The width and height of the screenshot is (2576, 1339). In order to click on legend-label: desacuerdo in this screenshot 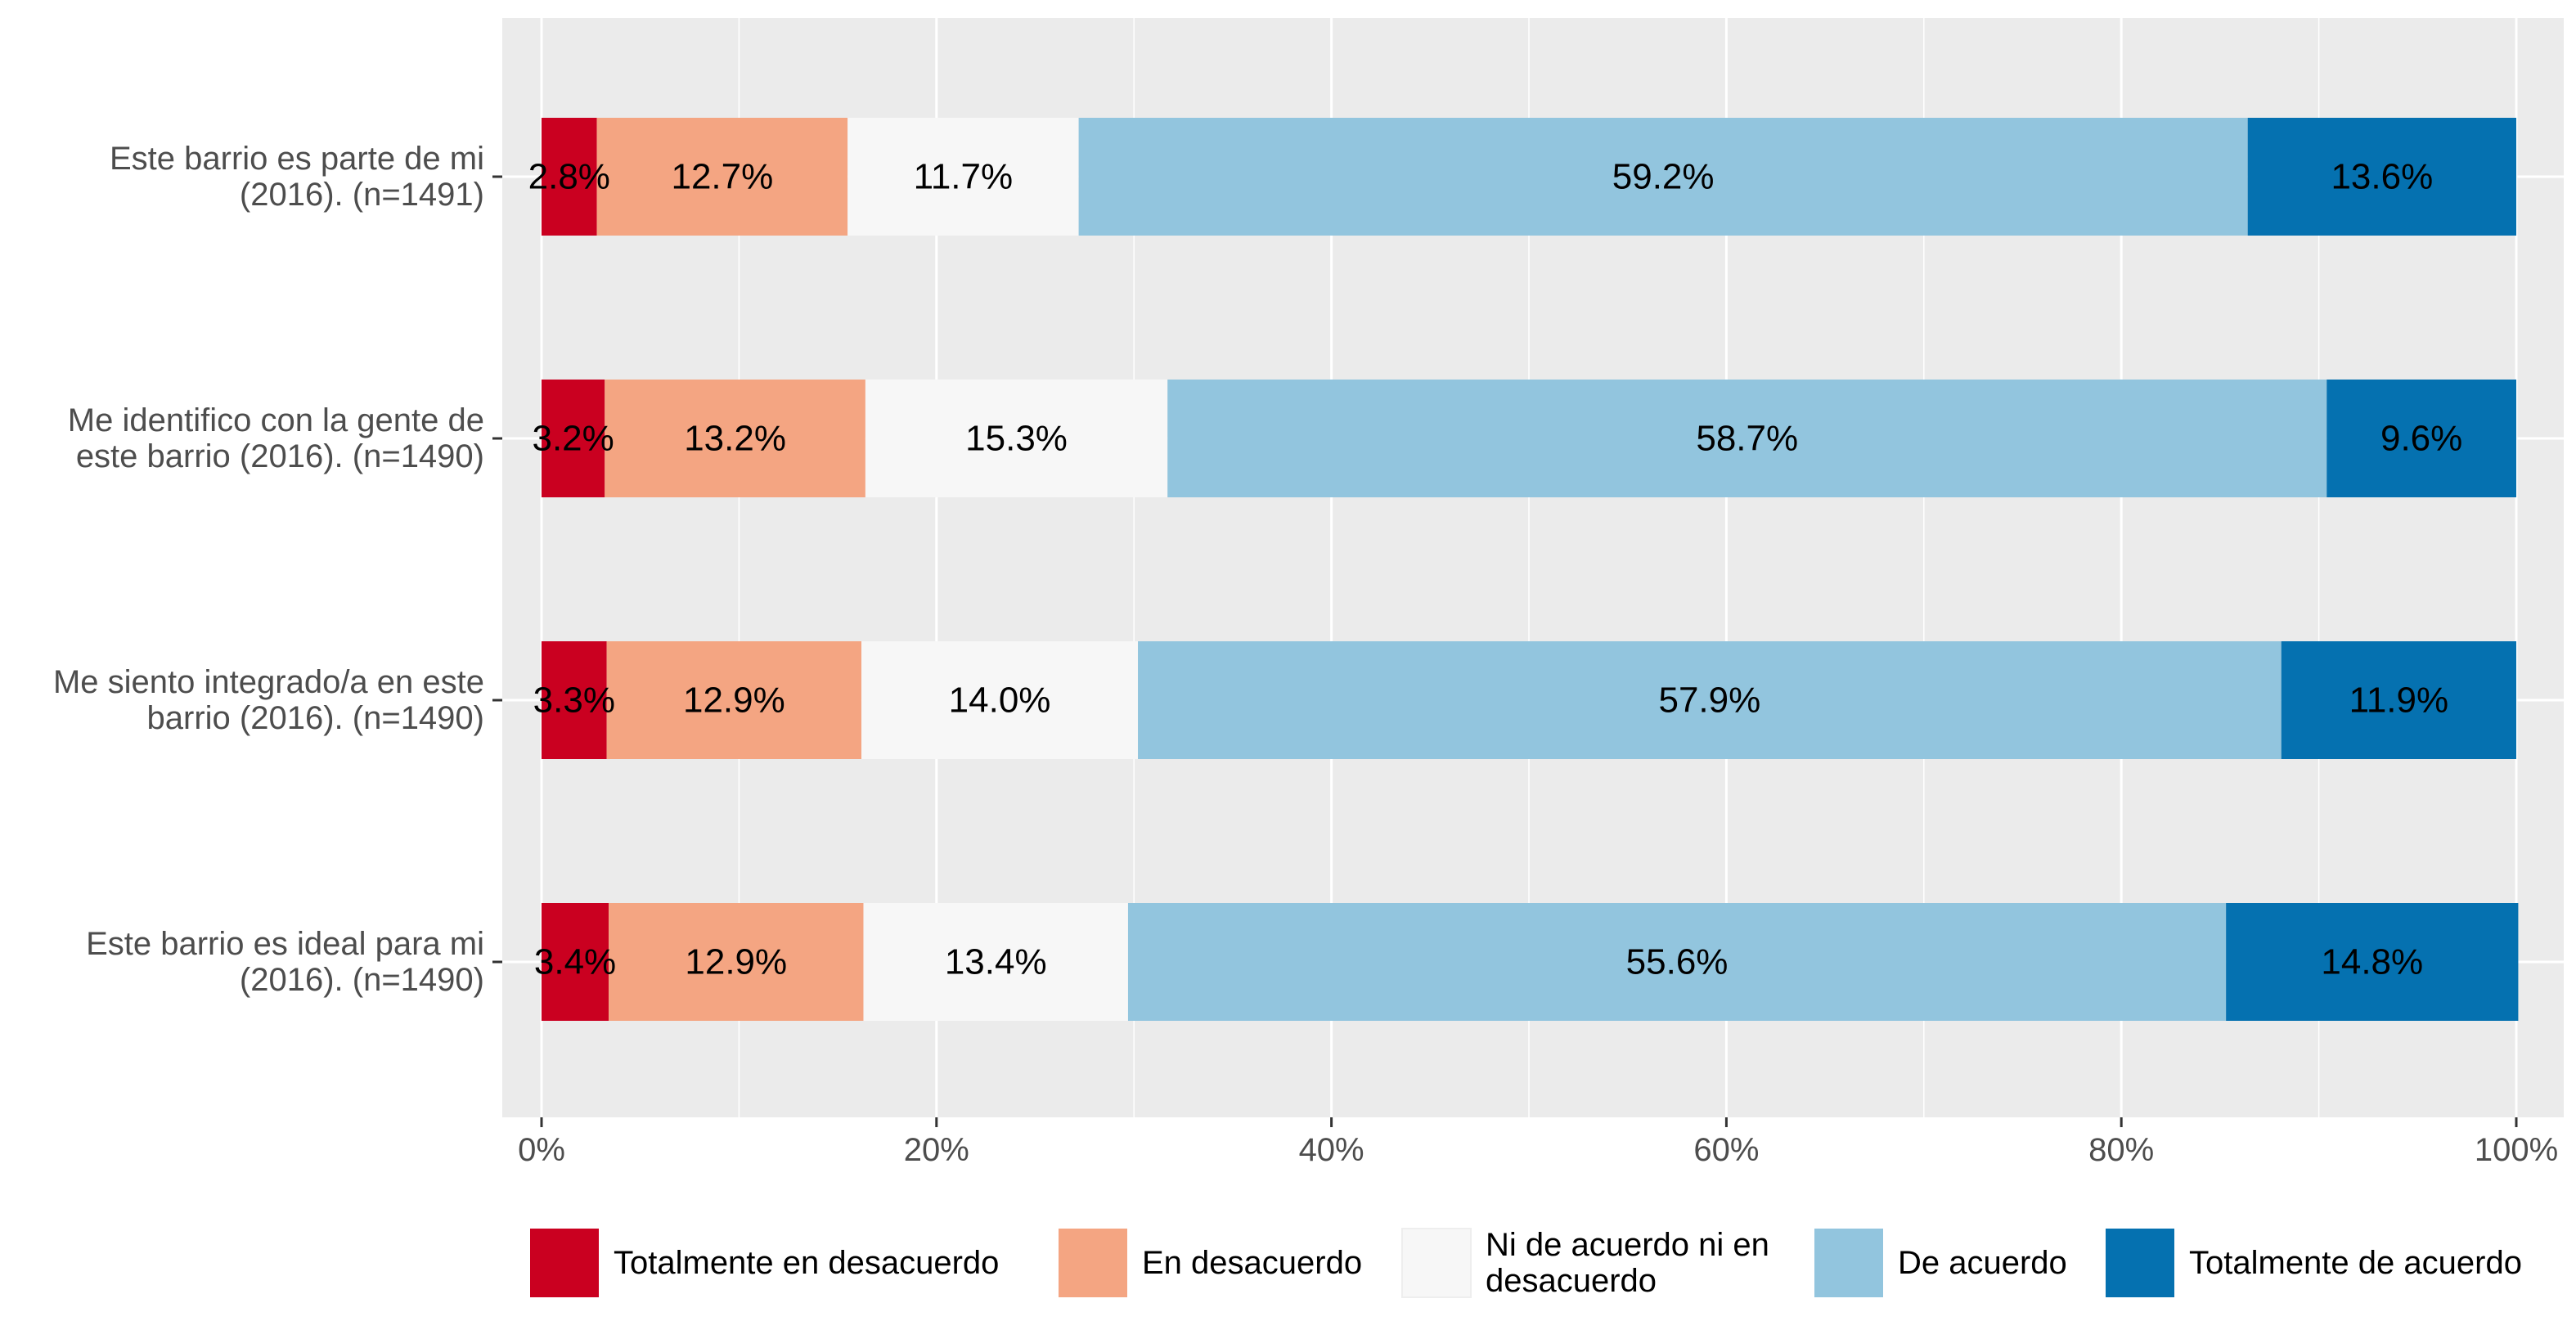, I will do `click(1571, 1281)`.